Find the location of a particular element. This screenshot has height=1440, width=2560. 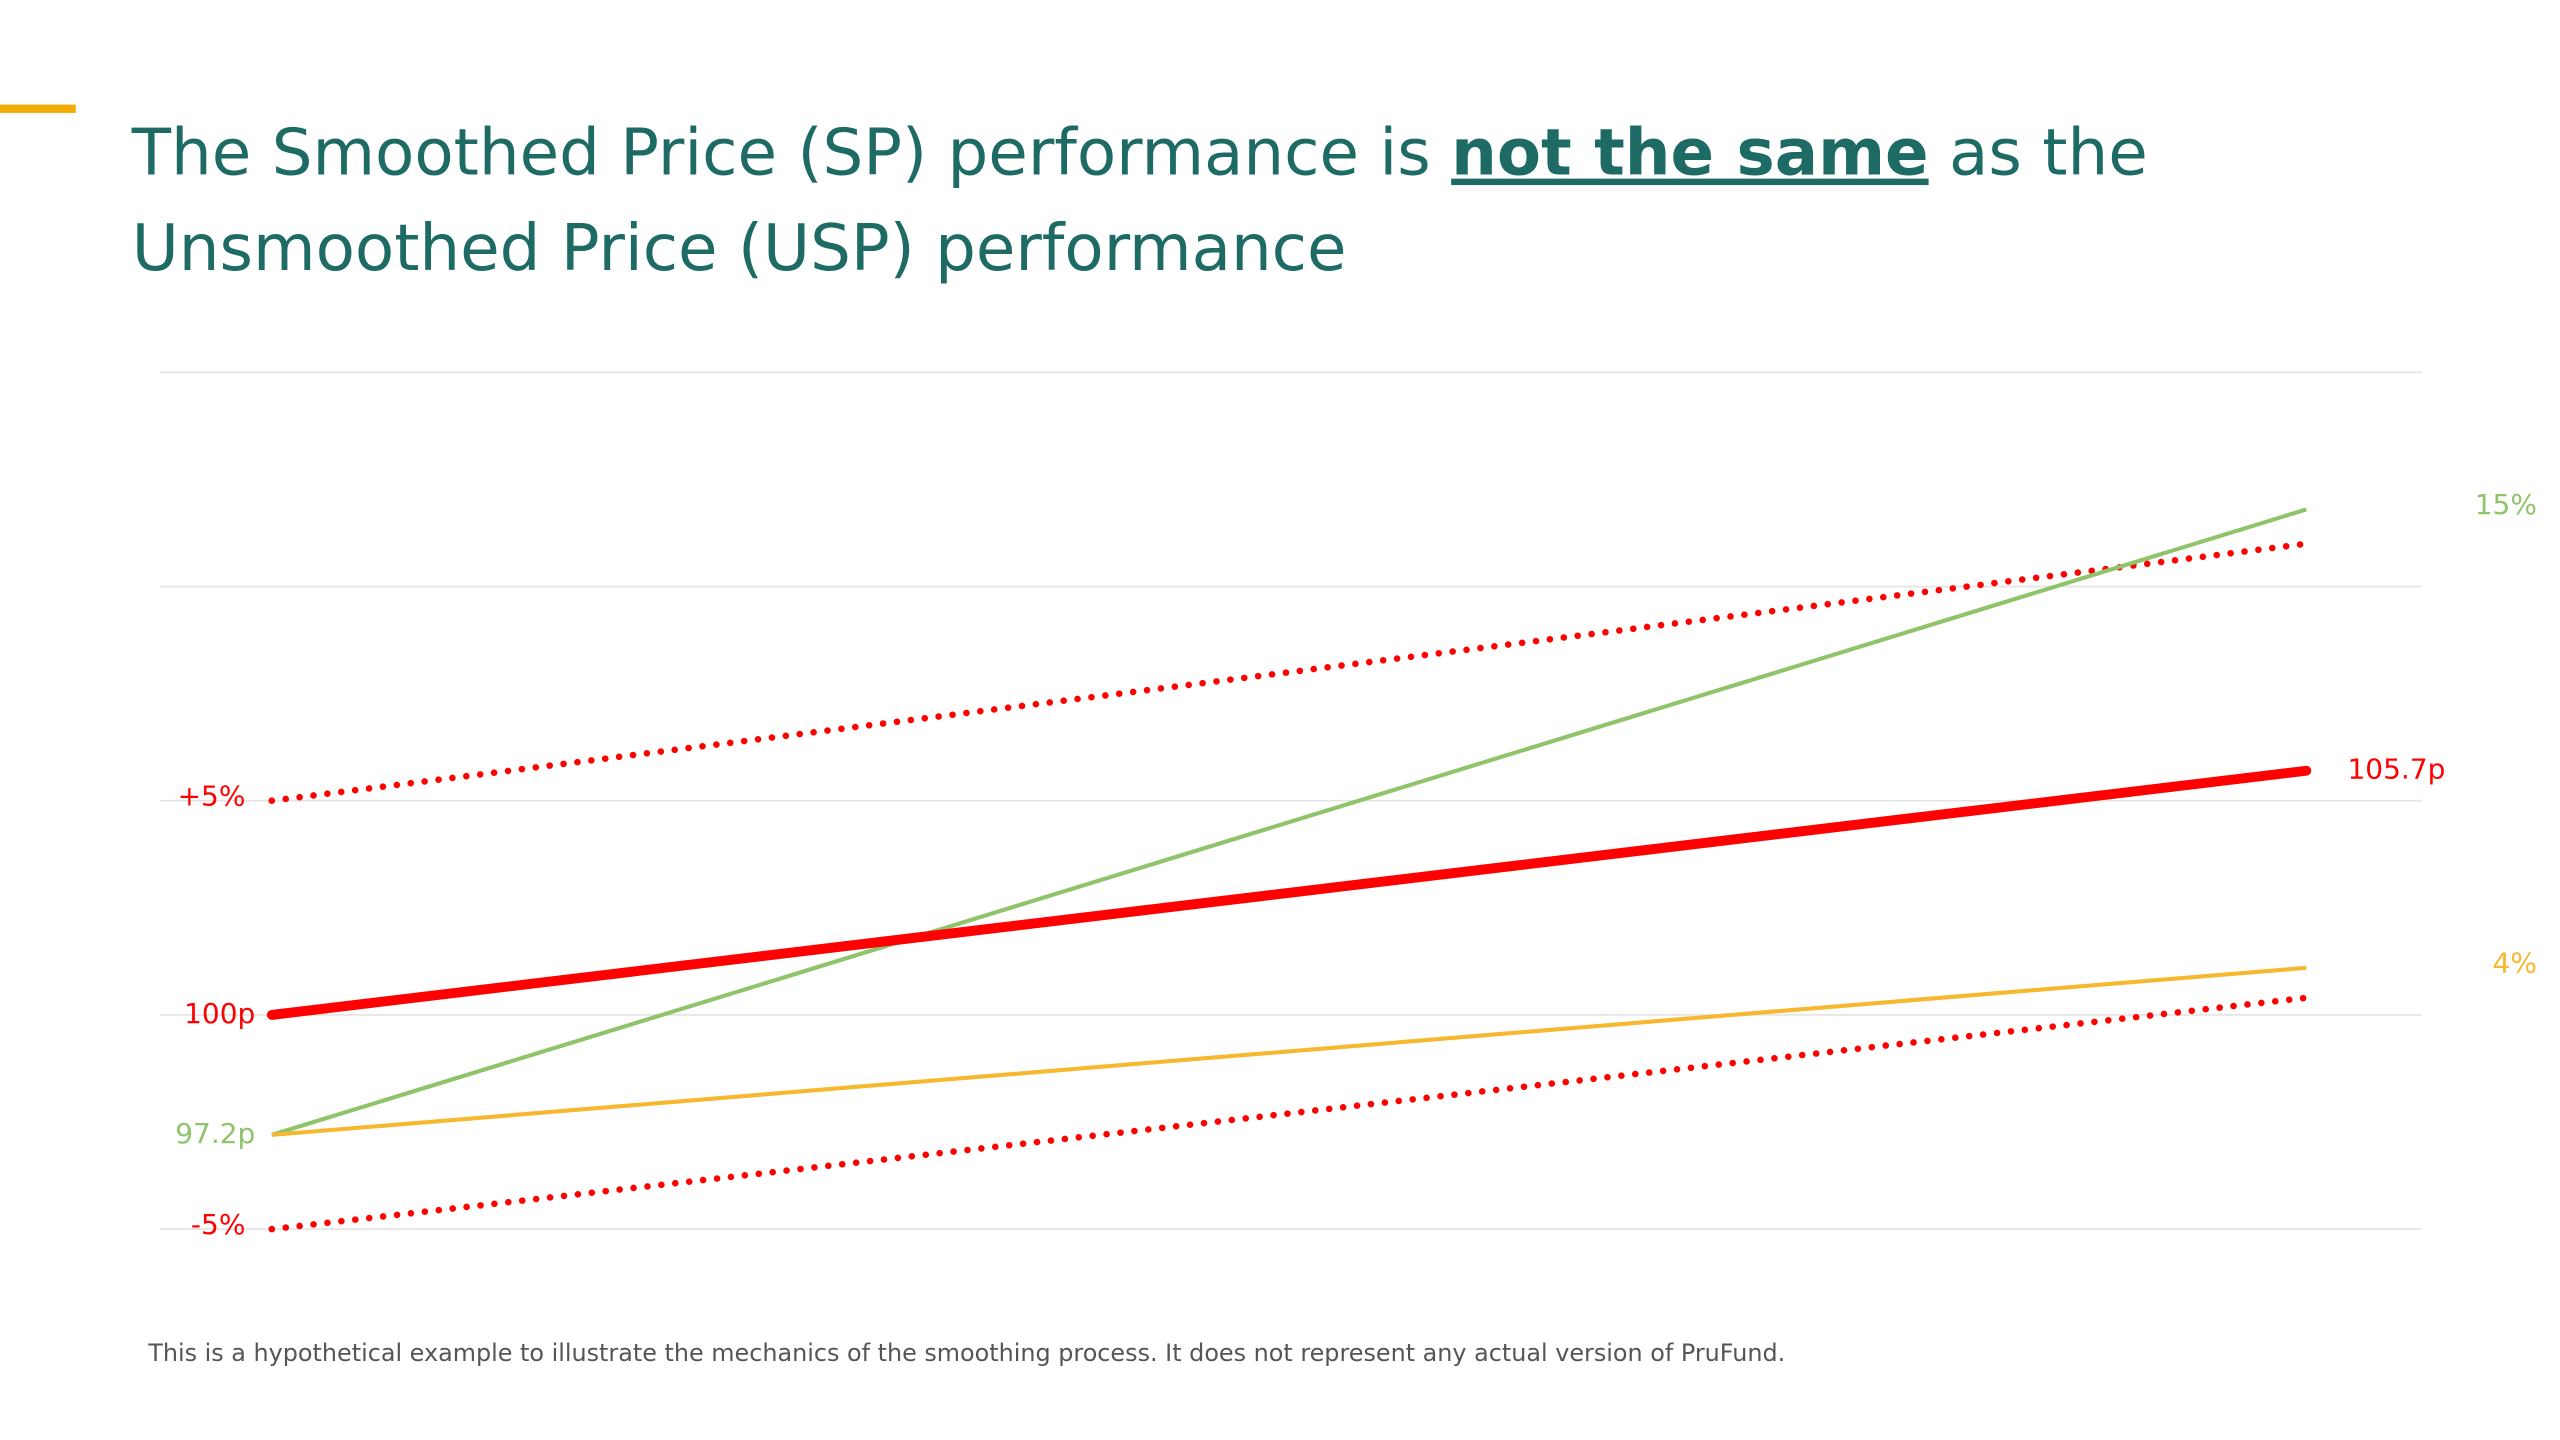

value-label: 97.2p is located at coordinates (215, 1133).